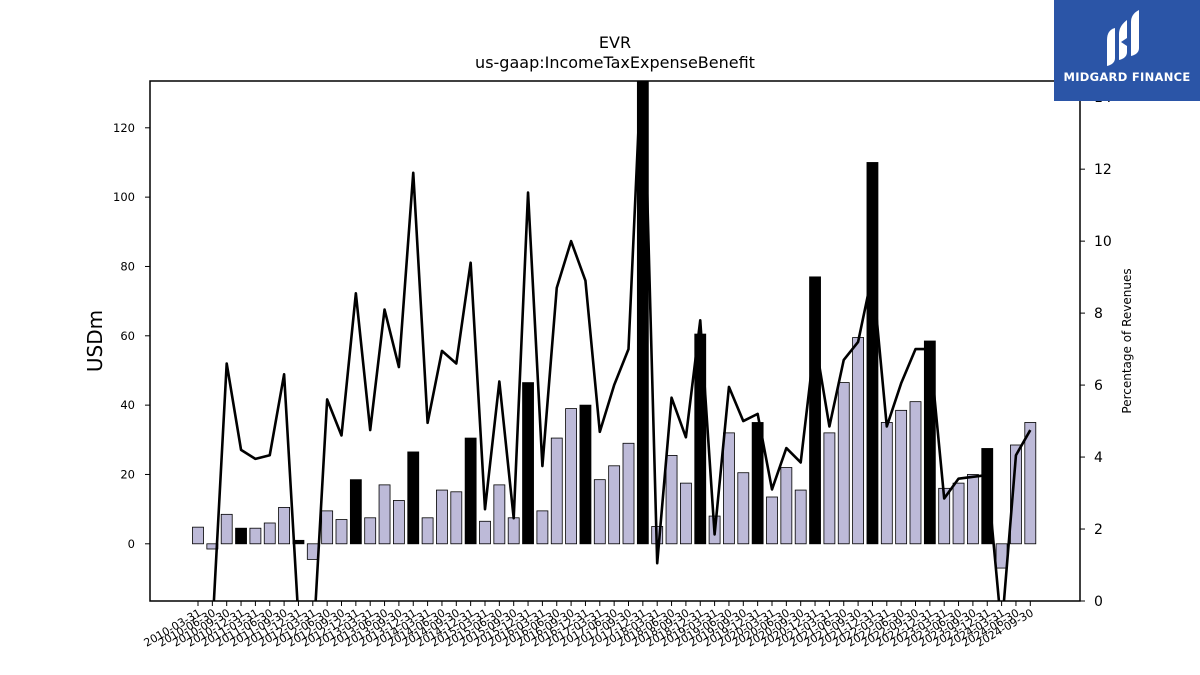 Image resolution: width=1200 pixels, height=675 pixels. What do you see at coordinates (1098, 314) in the screenshot?
I see `y2-tick-label: 8` at bounding box center [1098, 314].